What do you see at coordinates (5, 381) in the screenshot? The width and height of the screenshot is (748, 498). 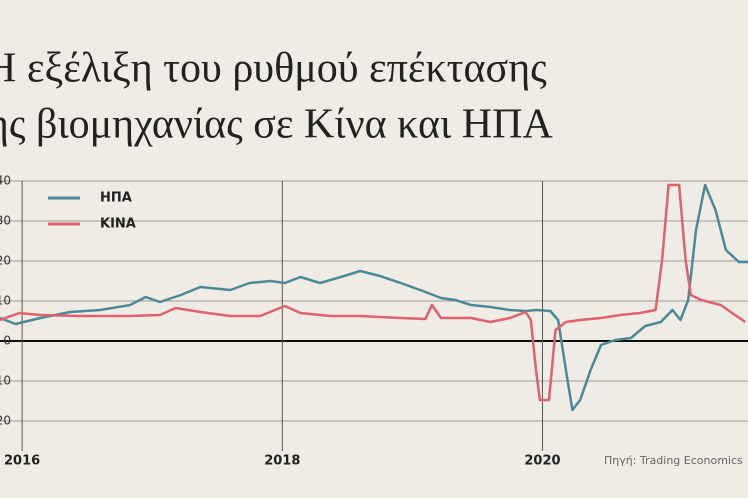 I see `y-tick-label: -10` at bounding box center [5, 381].